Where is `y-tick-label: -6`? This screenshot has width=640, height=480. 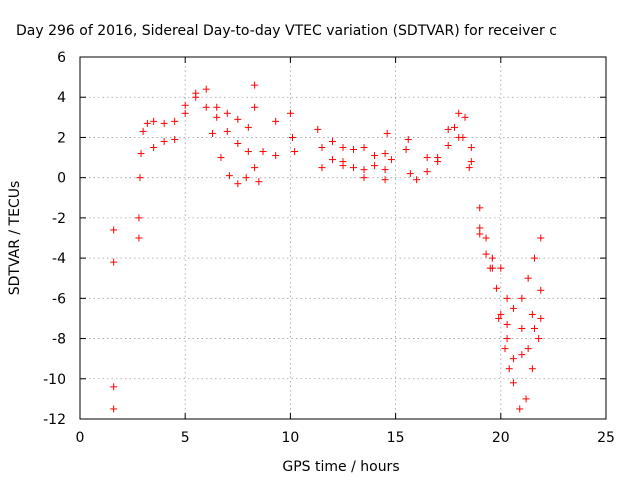 y-tick-label: -6 is located at coordinates (59, 299).